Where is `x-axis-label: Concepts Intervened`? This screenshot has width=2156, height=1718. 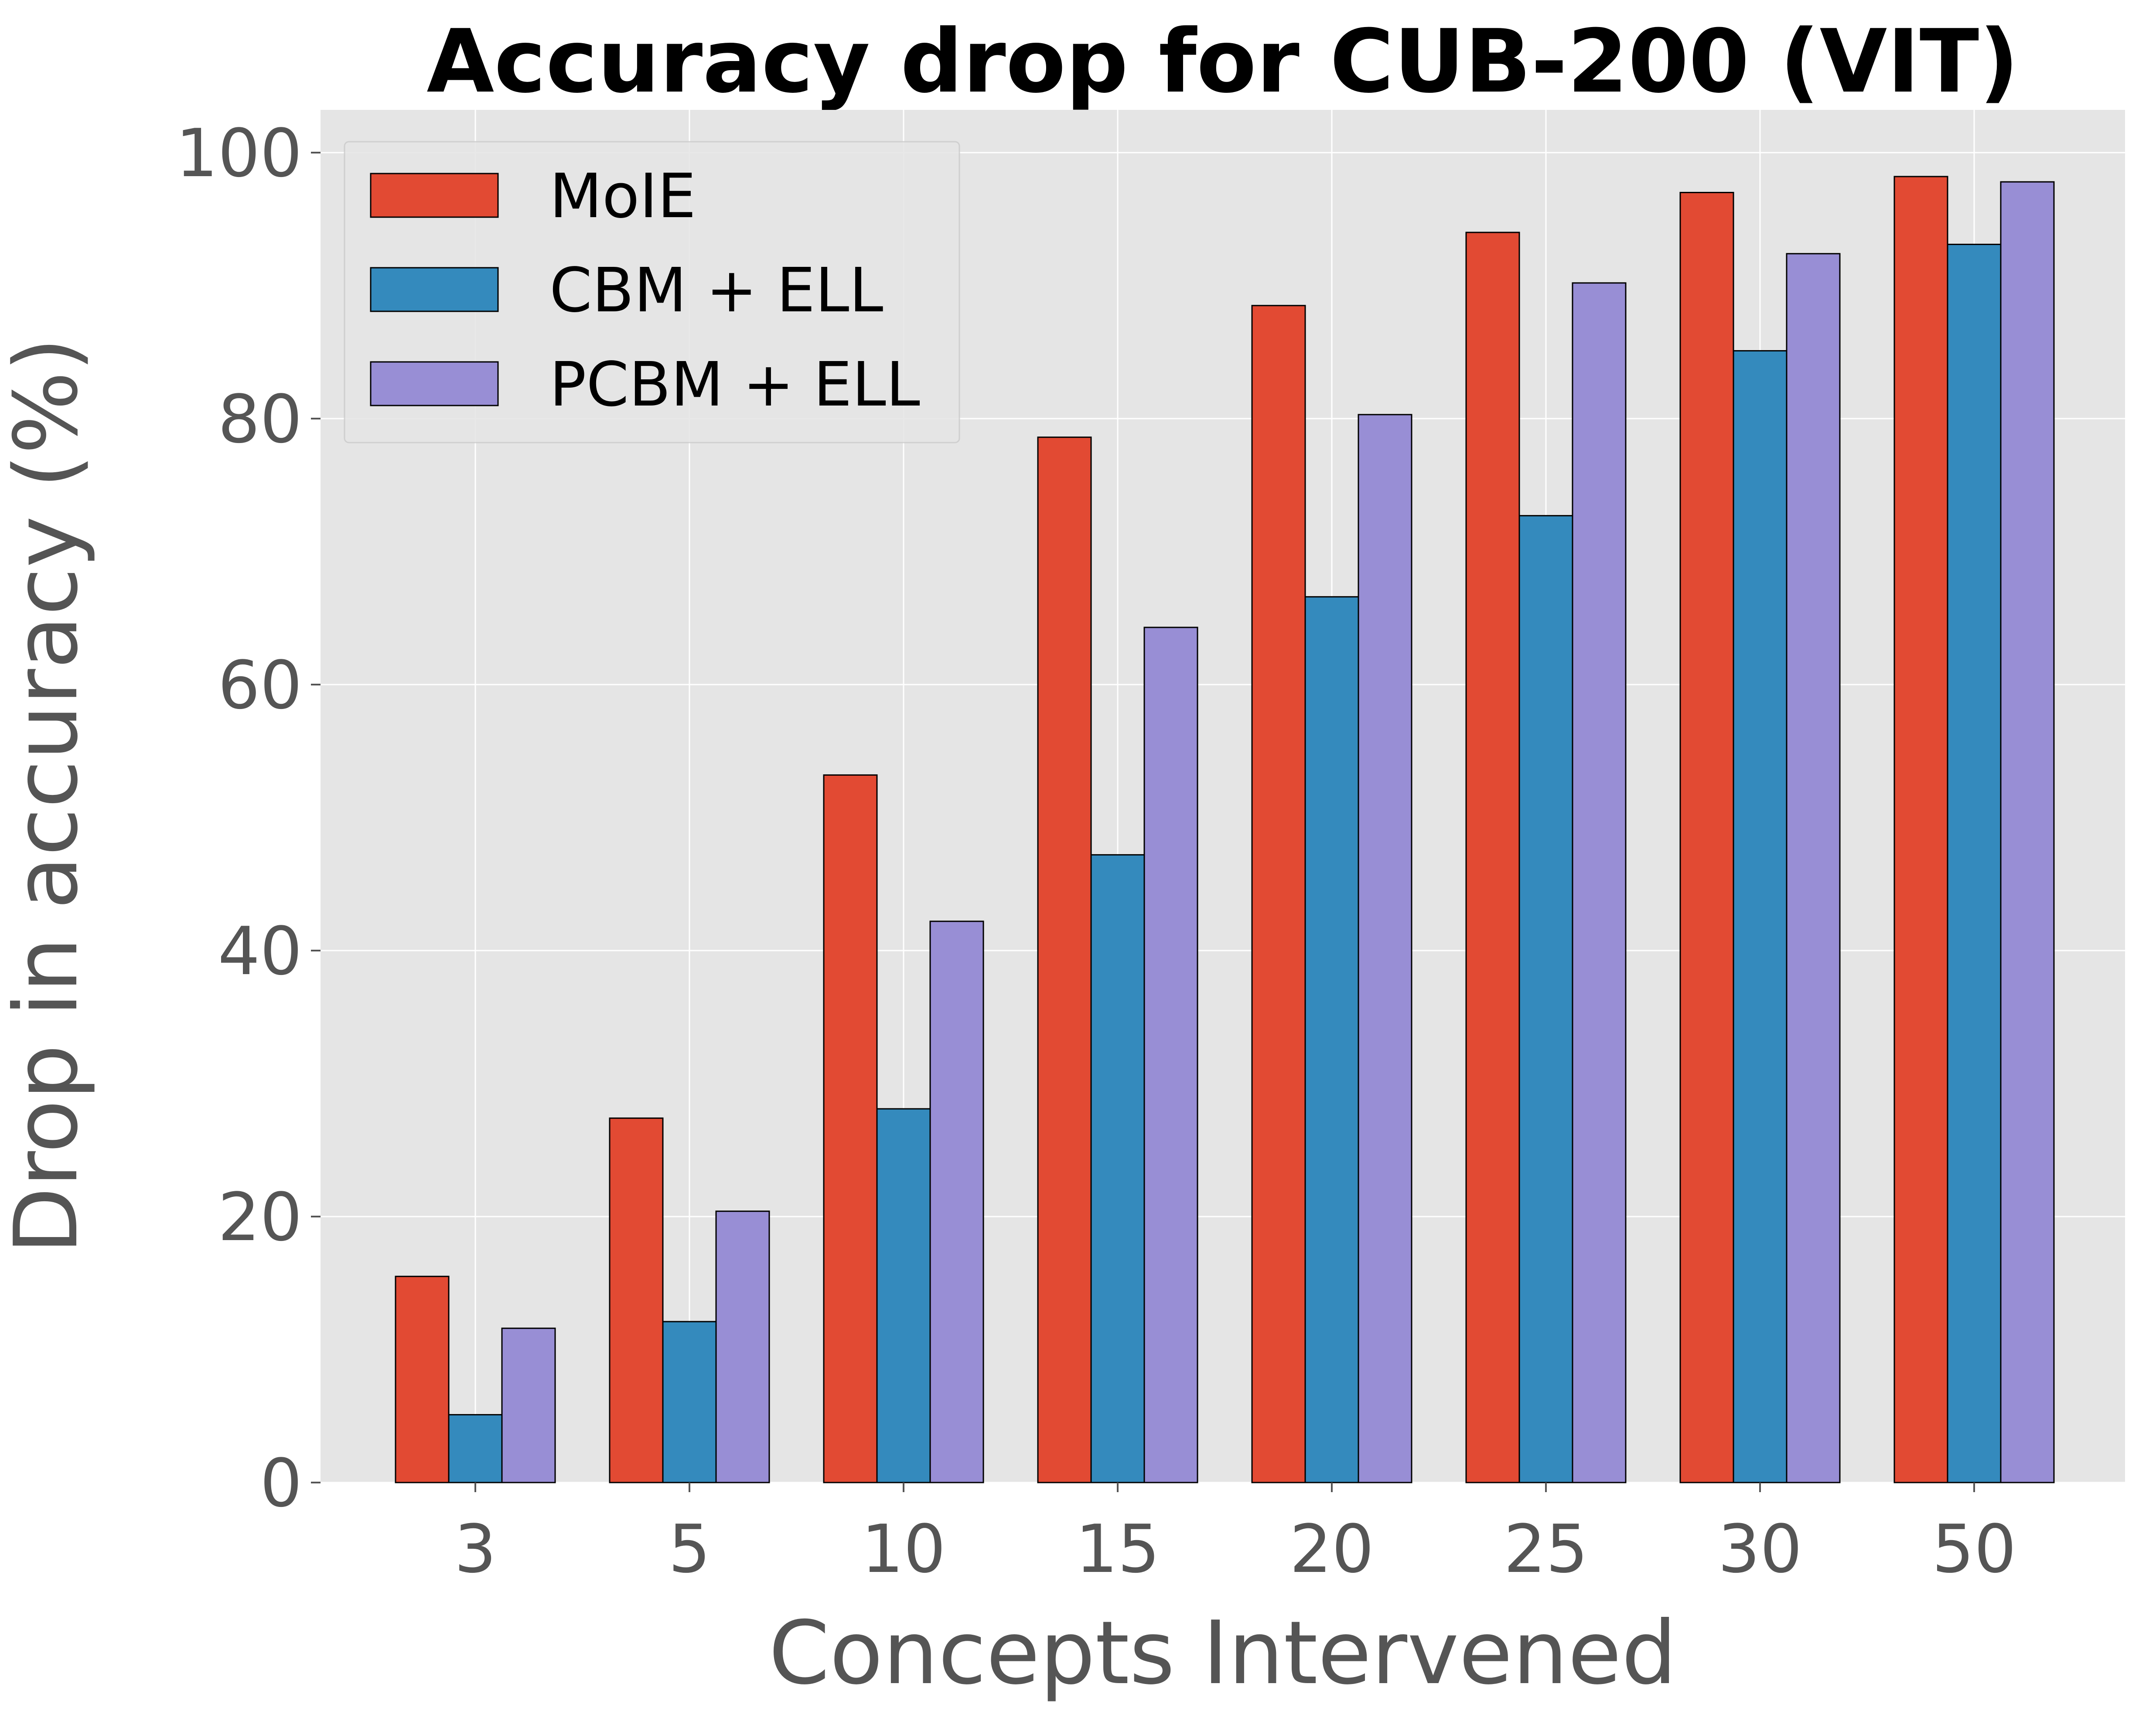 x-axis-label: Concepts Intervened is located at coordinates (1223, 1653).